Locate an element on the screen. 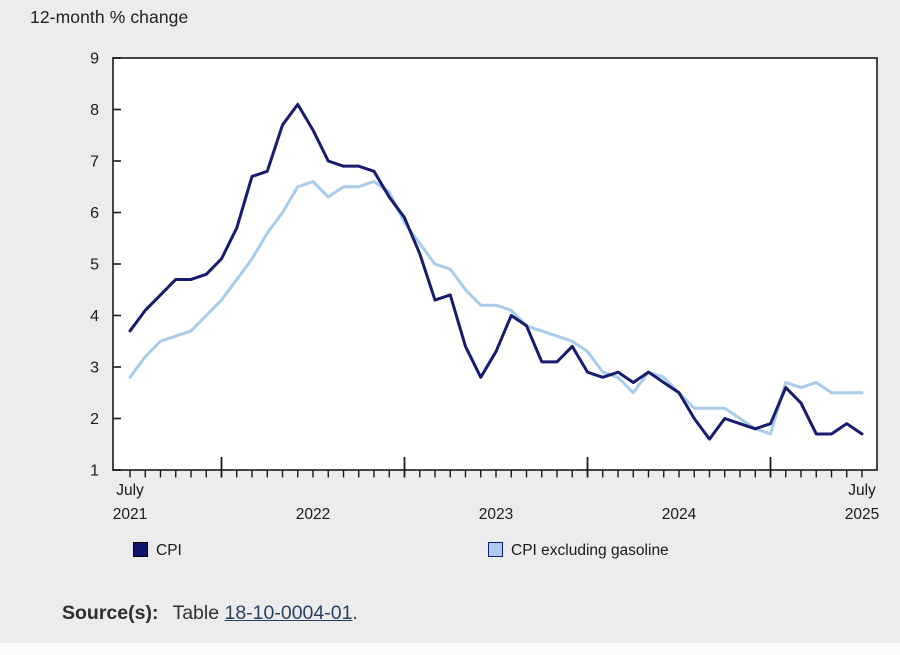  legend-item-cpi: CPI is located at coordinates (157, 552).